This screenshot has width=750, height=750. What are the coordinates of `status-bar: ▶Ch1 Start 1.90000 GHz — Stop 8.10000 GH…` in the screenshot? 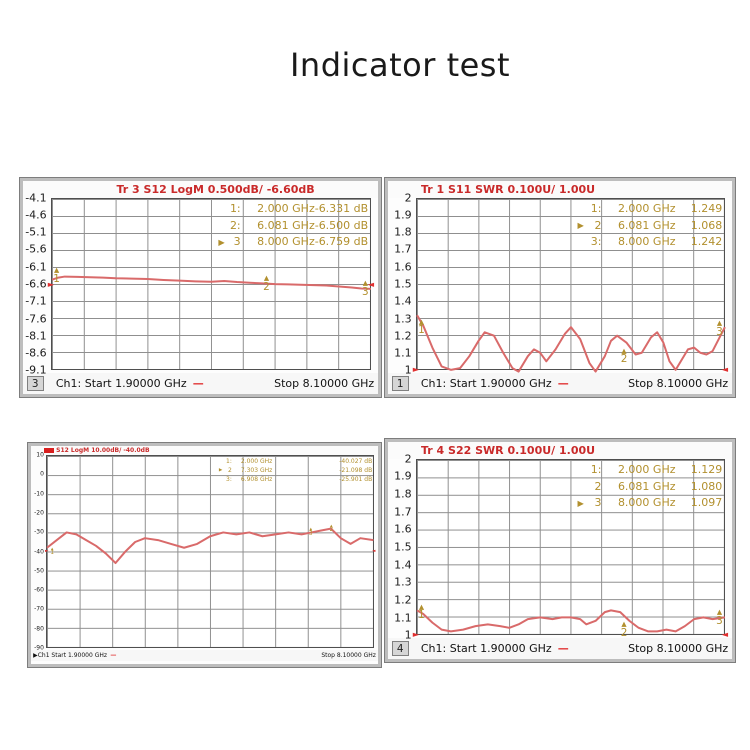 It's located at (204, 655).